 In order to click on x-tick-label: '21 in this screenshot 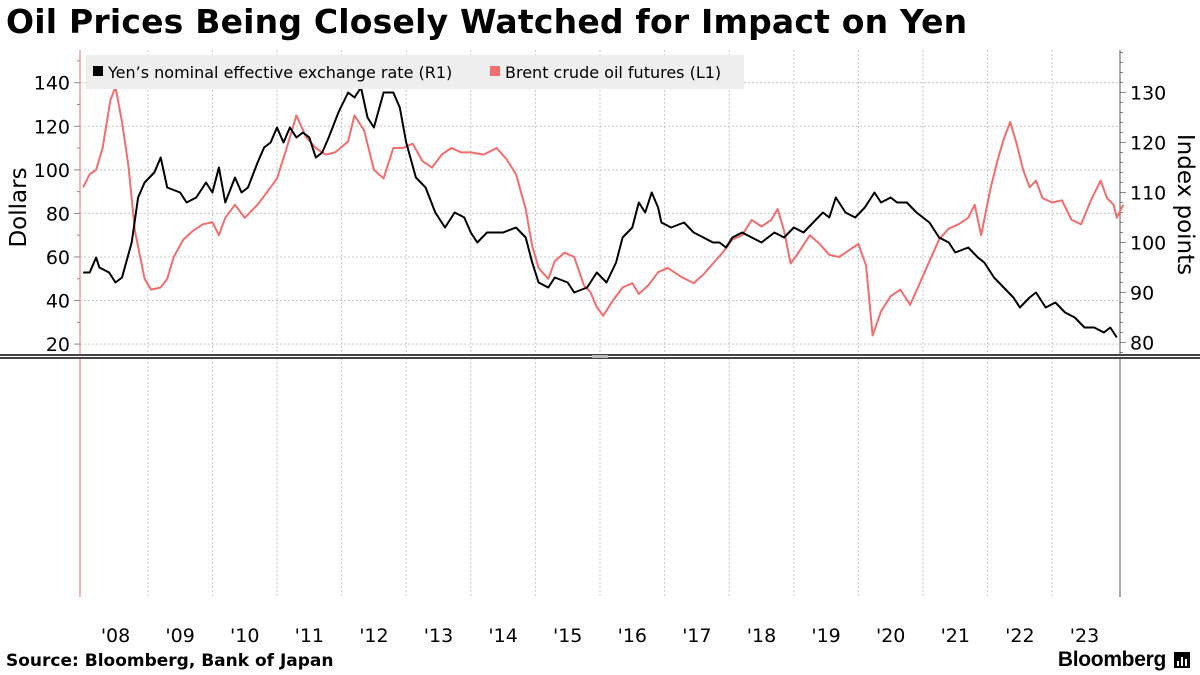, I will do `click(955, 636)`.